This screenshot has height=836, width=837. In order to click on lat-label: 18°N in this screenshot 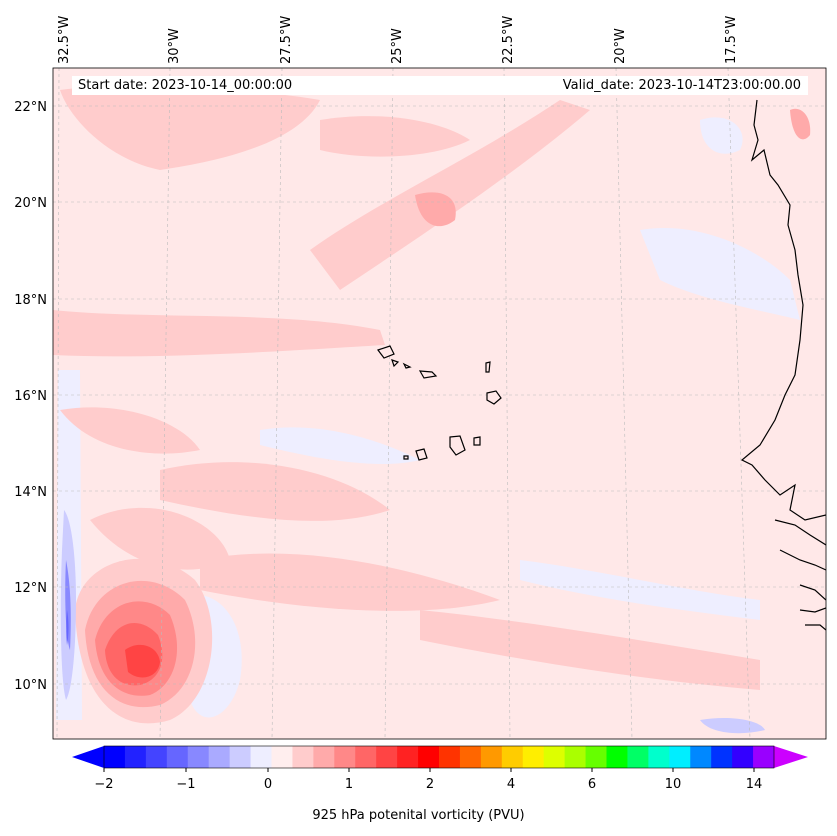, I will do `click(30, 300)`.